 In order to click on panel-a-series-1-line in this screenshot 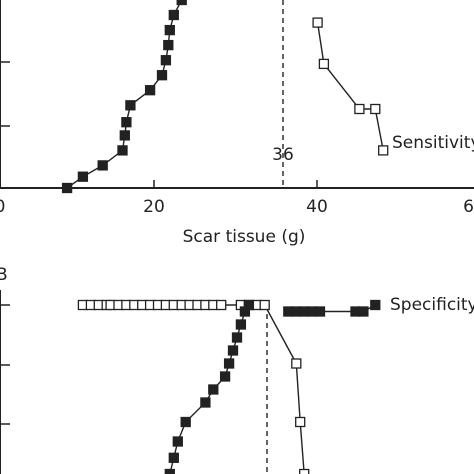, I will do `click(124, 94)`.